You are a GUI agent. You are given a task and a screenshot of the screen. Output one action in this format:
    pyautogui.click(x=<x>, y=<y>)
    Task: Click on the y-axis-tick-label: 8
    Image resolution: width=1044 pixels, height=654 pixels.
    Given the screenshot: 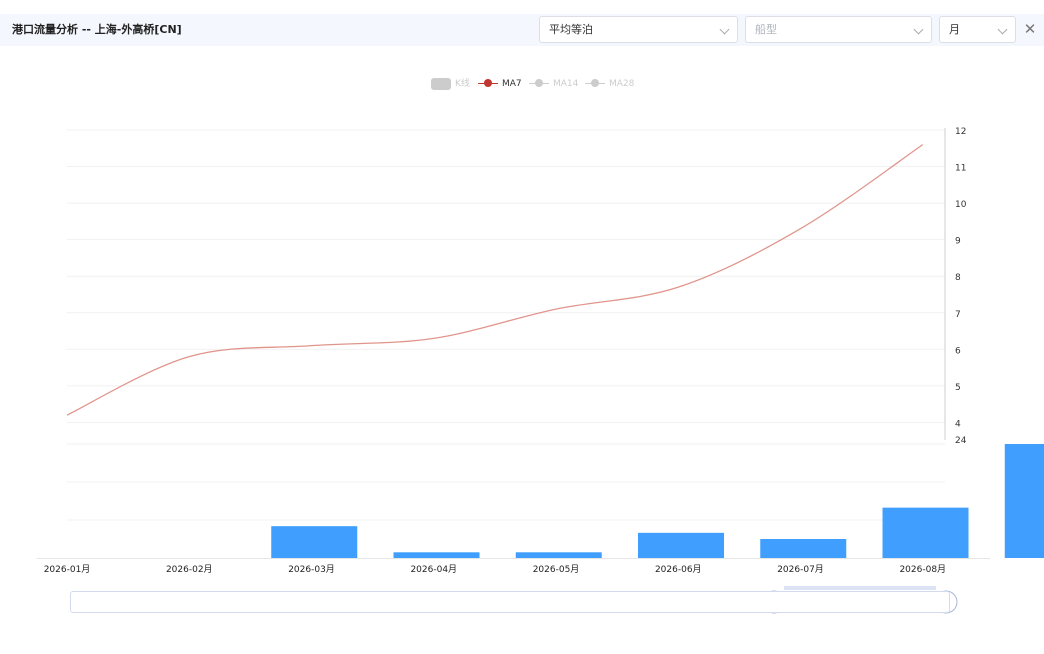 What is the action you would take?
    pyautogui.click(x=958, y=278)
    